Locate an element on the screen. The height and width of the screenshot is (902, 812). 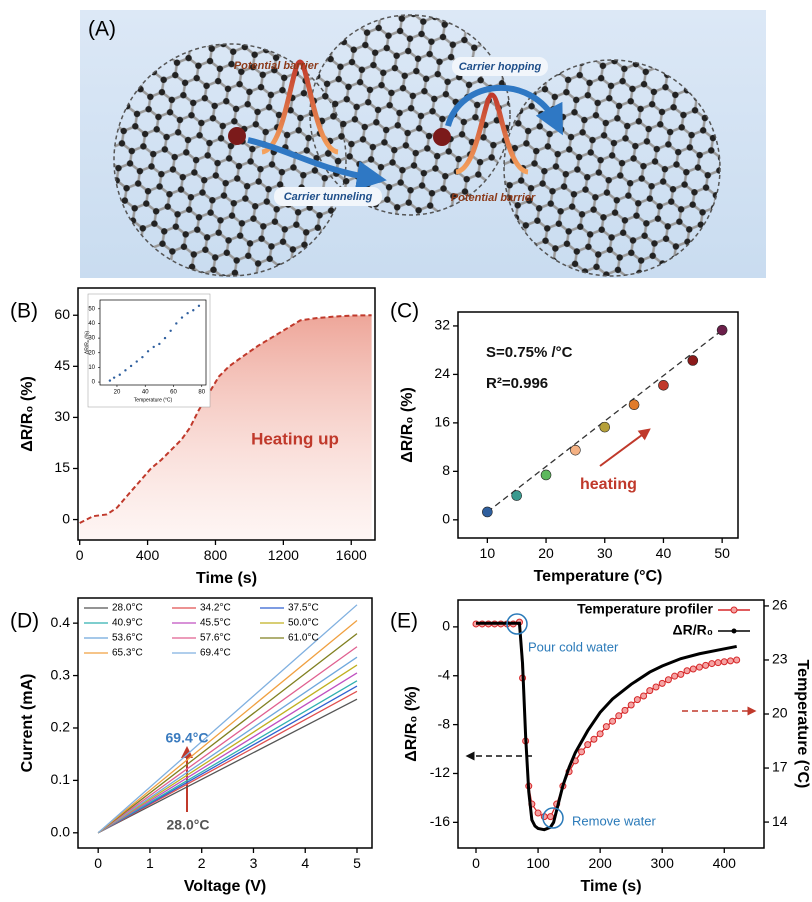
annotation: Remove water is located at coordinates (614, 820).